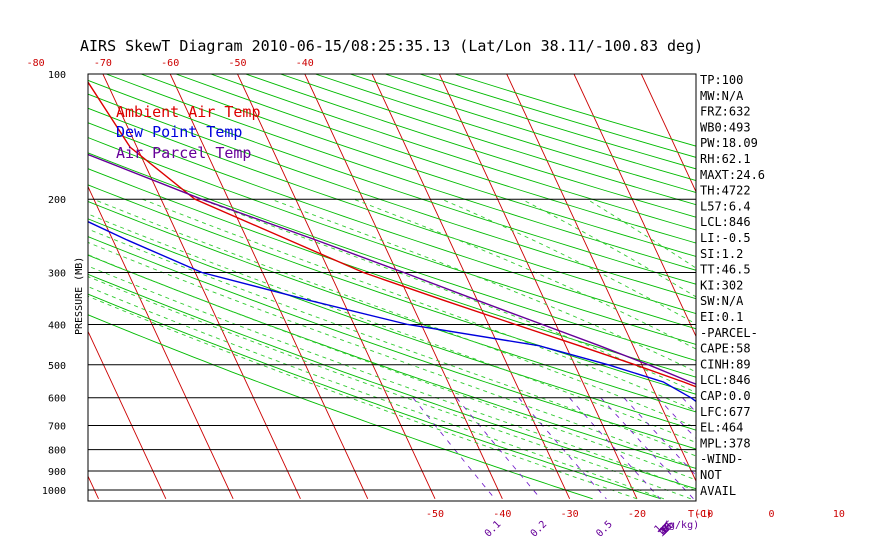  Describe the element at coordinates (57, 325) in the screenshot. I see `pressure-tick-label: 400` at that location.